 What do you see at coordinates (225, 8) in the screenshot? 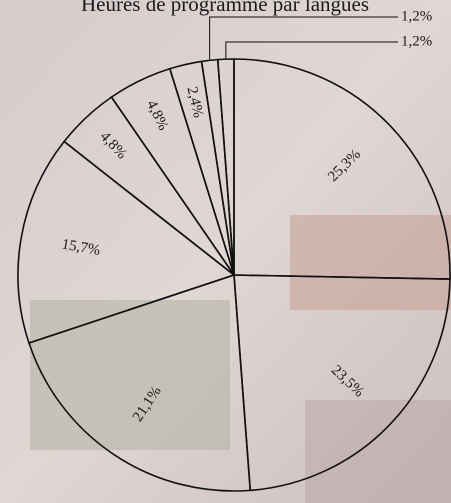
I see `chart-title: Heures de programme par langues` at bounding box center [225, 8].